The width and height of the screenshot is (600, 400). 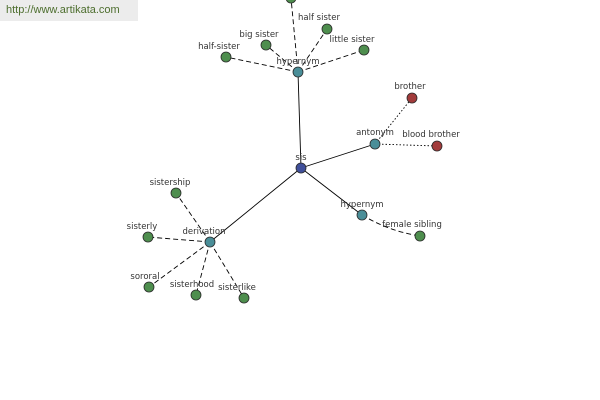 What do you see at coordinates (352, 40) in the screenshot?
I see `label-little-sister: little sister` at bounding box center [352, 40].